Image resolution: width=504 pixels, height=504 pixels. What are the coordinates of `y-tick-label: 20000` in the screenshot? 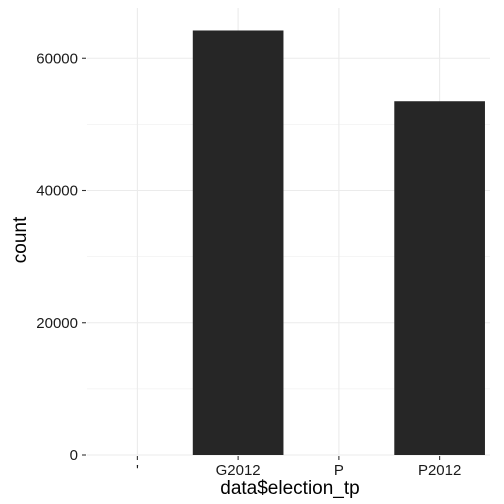 It's located at (57, 323).